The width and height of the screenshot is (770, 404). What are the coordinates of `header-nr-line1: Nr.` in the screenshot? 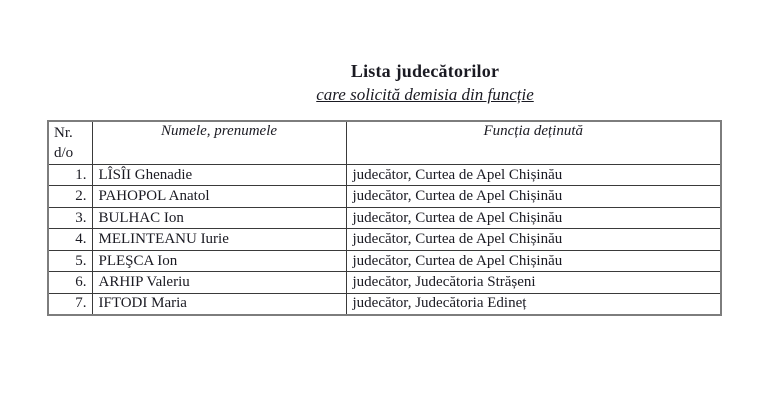 It's located at (63, 133).